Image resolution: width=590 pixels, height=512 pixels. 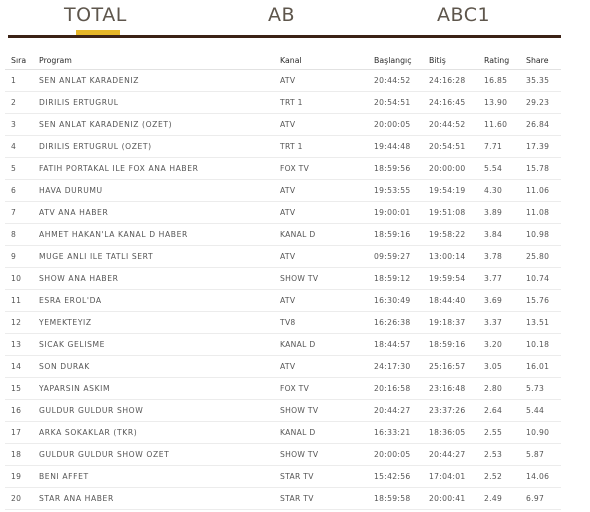 What do you see at coordinates (499, 146) in the screenshot?
I see `cell-rating: 7.71` at bounding box center [499, 146].